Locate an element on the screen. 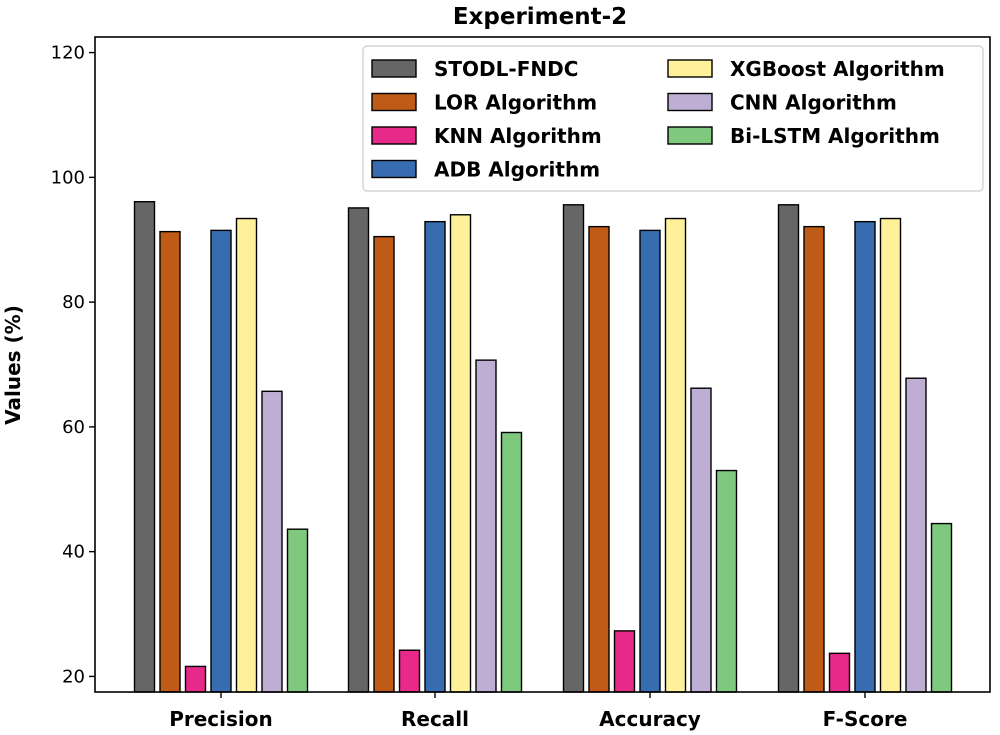 The width and height of the screenshot is (1000, 735). y-tick-label: 60 is located at coordinates (73, 427).